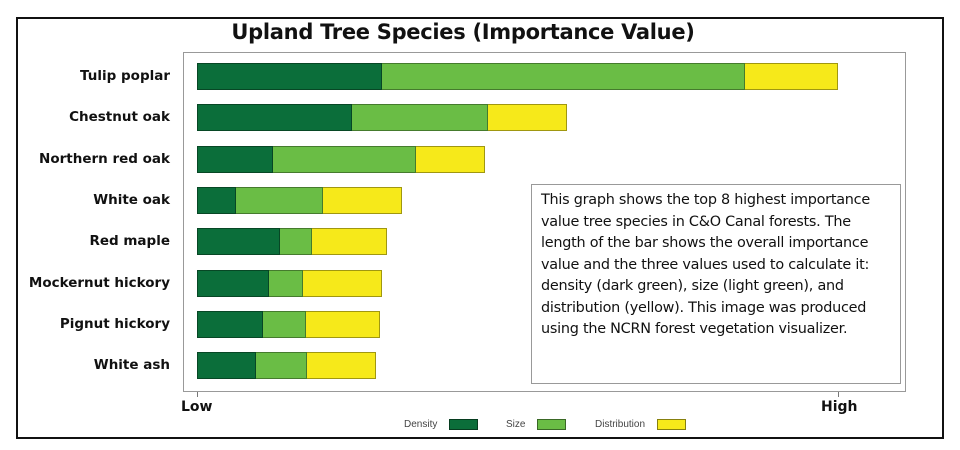 This screenshot has height=450, width=960. Describe the element at coordinates (441, 424) in the screenshot. I see `legend-density: Density` at that location.